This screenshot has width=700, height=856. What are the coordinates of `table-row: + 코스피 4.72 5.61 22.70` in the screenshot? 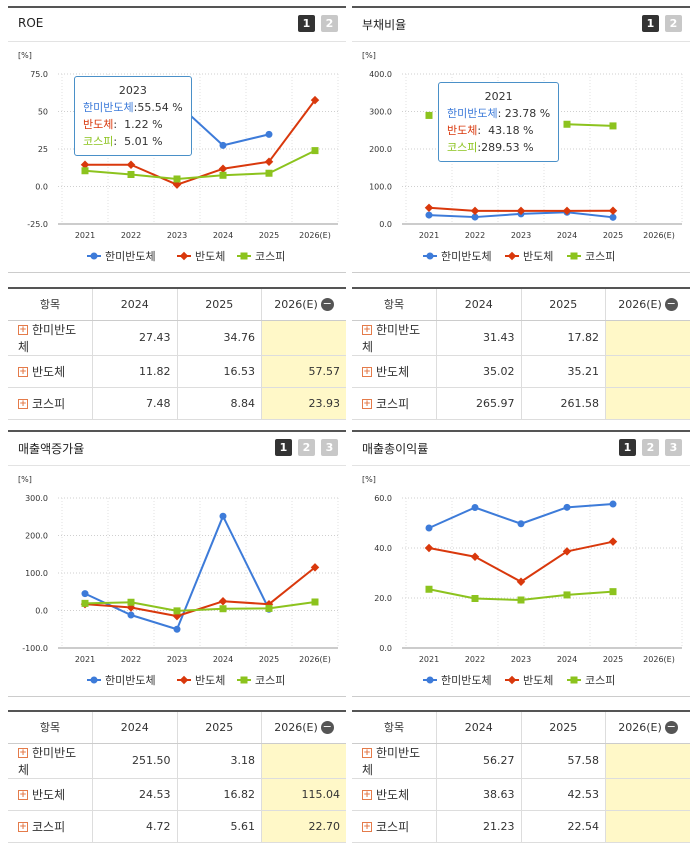 It's located at (177, 826).